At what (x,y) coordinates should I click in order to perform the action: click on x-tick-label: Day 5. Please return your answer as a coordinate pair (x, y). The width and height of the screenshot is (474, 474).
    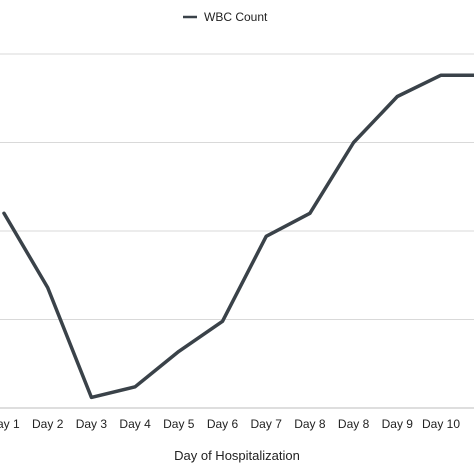
    Looking at the image, I should click on (179, 424).